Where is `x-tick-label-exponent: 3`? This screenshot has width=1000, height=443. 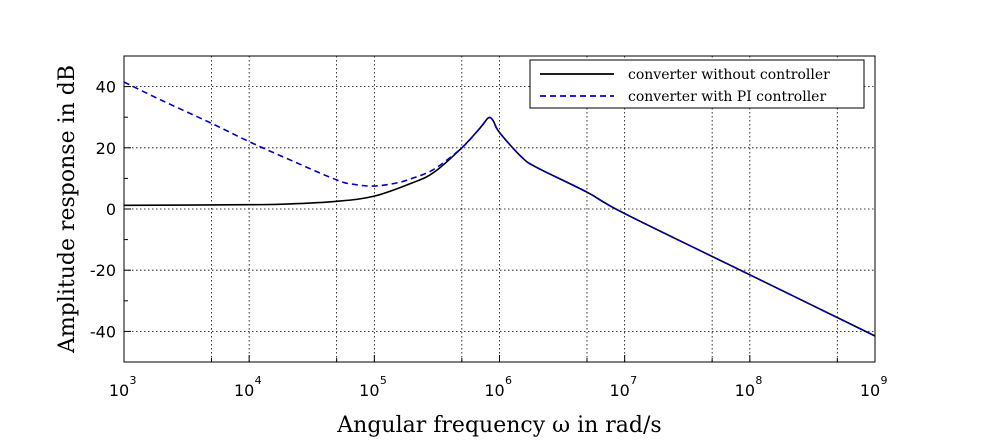
x-tick-label-exponent: 3 is located at coordinates (133, 380).